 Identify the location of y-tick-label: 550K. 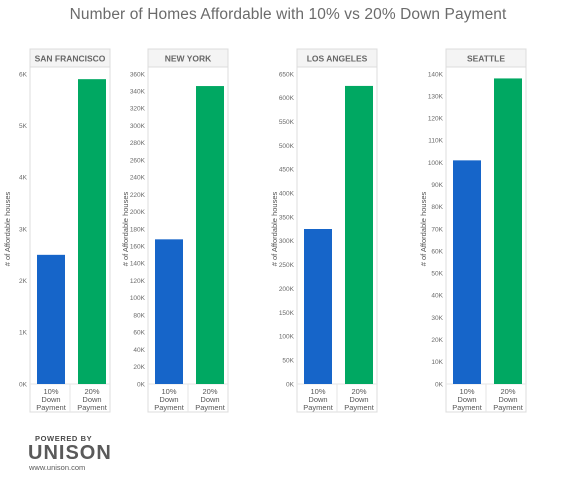
(287, 122).